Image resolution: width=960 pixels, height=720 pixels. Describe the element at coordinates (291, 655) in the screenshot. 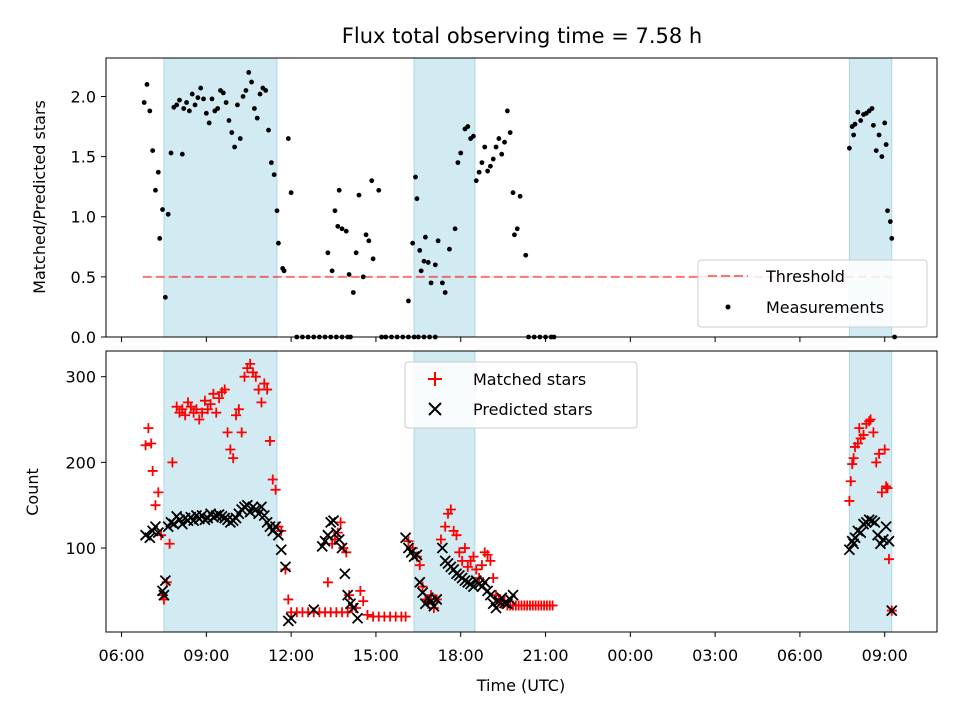

I see `x-tick-label: 12:00` at that location.